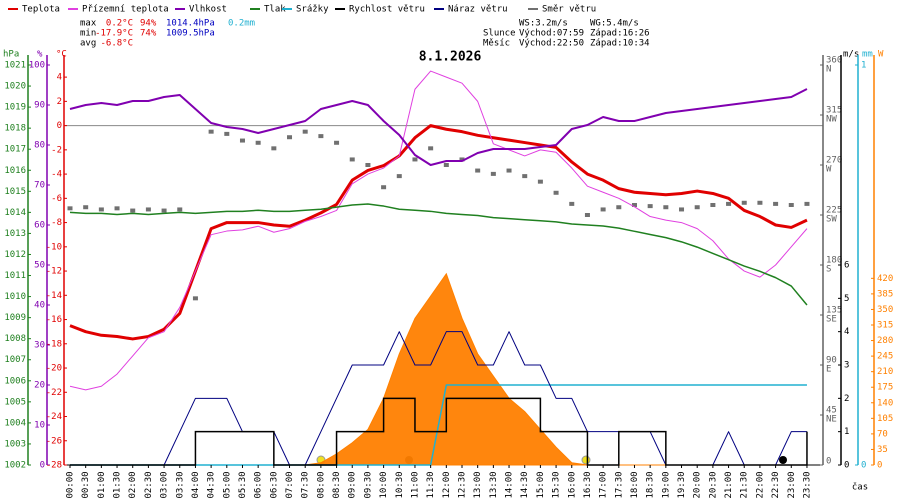 Image resolution: width=900 pixels, height=500 pixels. What do you see at coordinates (439, 431) in the screenshot?
I see `series-step` at bounding box center [439, 431].